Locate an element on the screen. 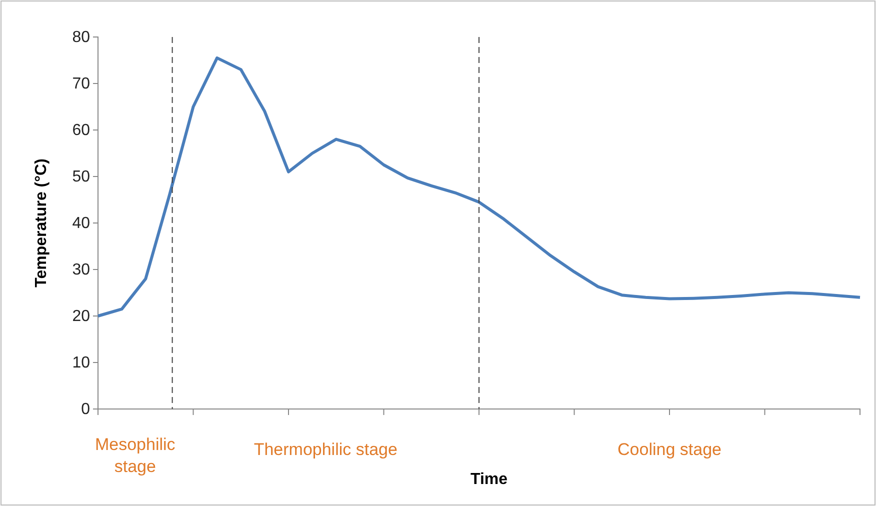 This screenshot has width=876, height=506. y-tick-label: 70 is located at coordinates (81, 84).